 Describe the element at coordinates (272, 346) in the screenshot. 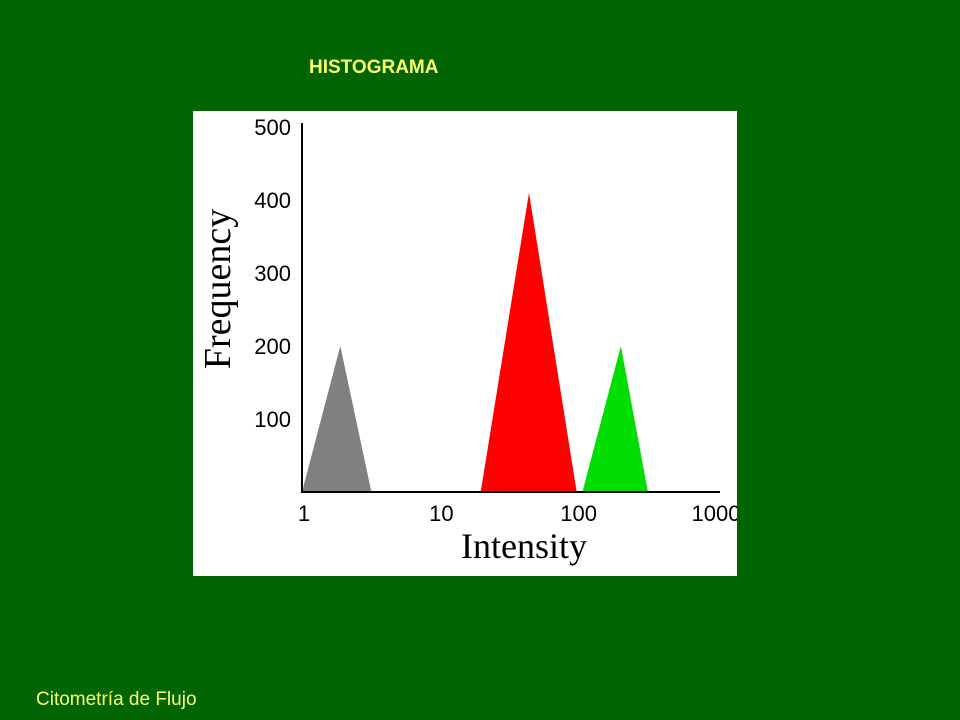

I see `y-tick-label: 200` at that location.